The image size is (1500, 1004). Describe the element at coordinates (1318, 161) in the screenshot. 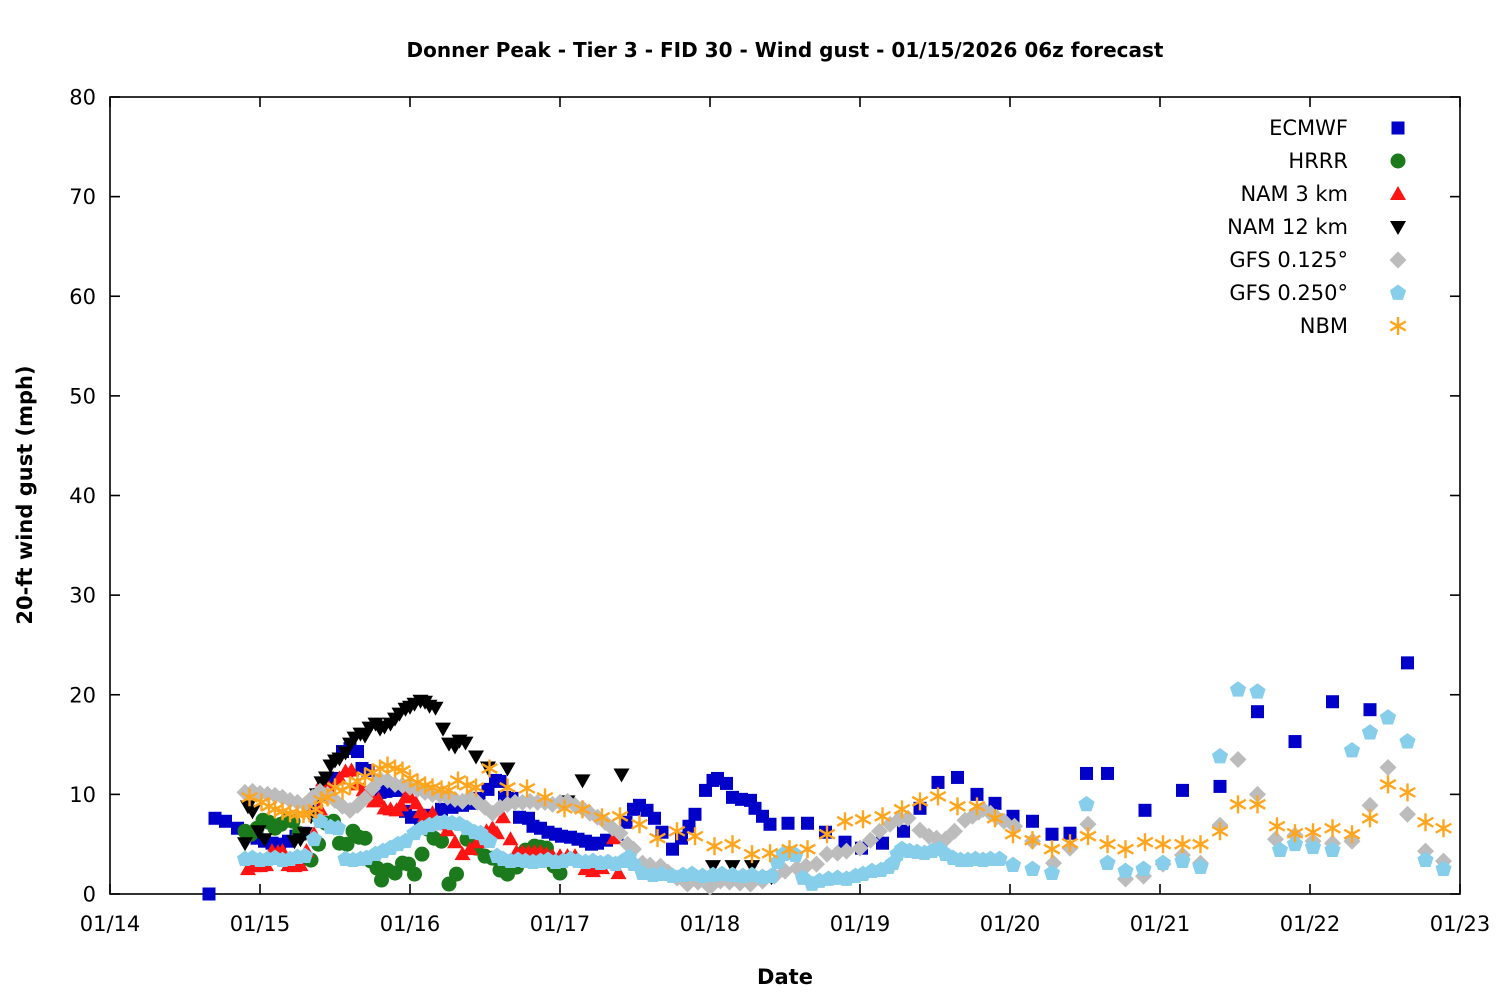

I see `legend-label: HRRR` at that location.